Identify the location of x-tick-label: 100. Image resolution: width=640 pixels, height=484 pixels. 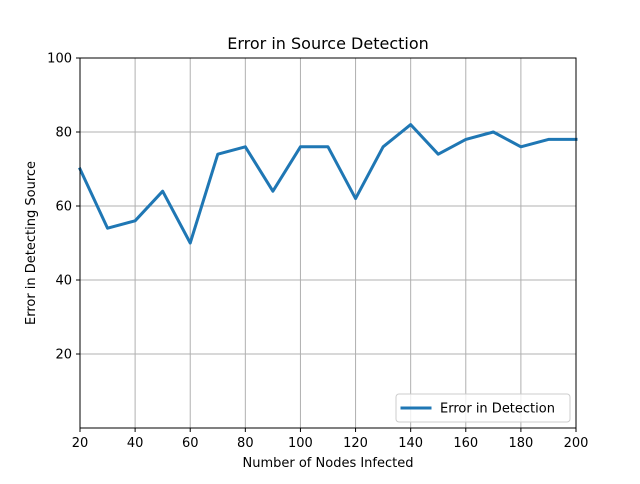
(300, 443).